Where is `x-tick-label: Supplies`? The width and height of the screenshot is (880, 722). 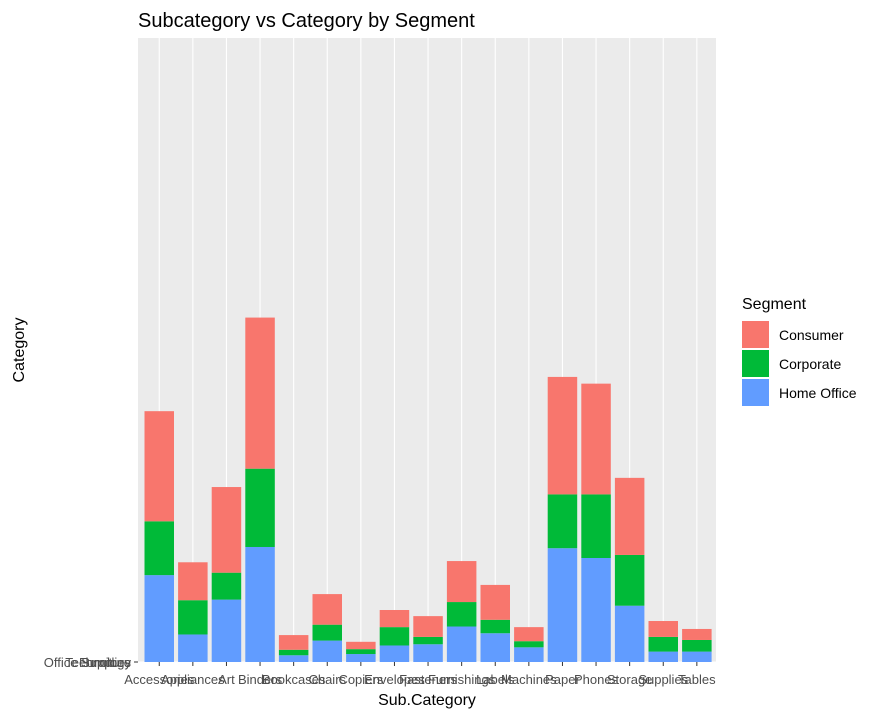 x-tick-label: Supplies is located at coordinates (663, 679).